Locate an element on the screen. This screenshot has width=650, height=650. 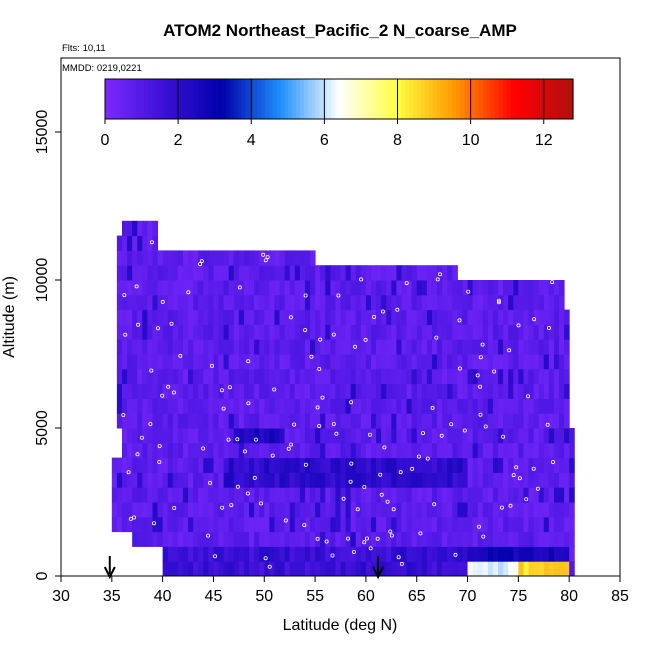
x-tick-label: 65 is located at coordinates (417, 596).